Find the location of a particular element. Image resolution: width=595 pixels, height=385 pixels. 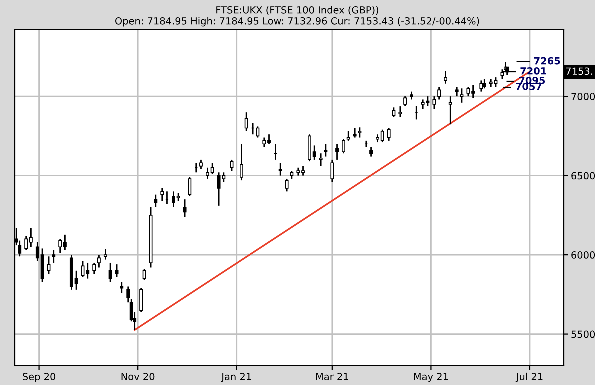

x-tick-label: Jul 21 is located at coordinates (529, 377).